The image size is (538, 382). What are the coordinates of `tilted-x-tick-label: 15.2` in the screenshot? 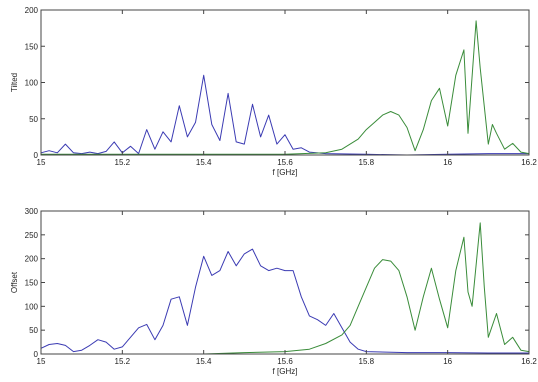 It's located at (123, 162).